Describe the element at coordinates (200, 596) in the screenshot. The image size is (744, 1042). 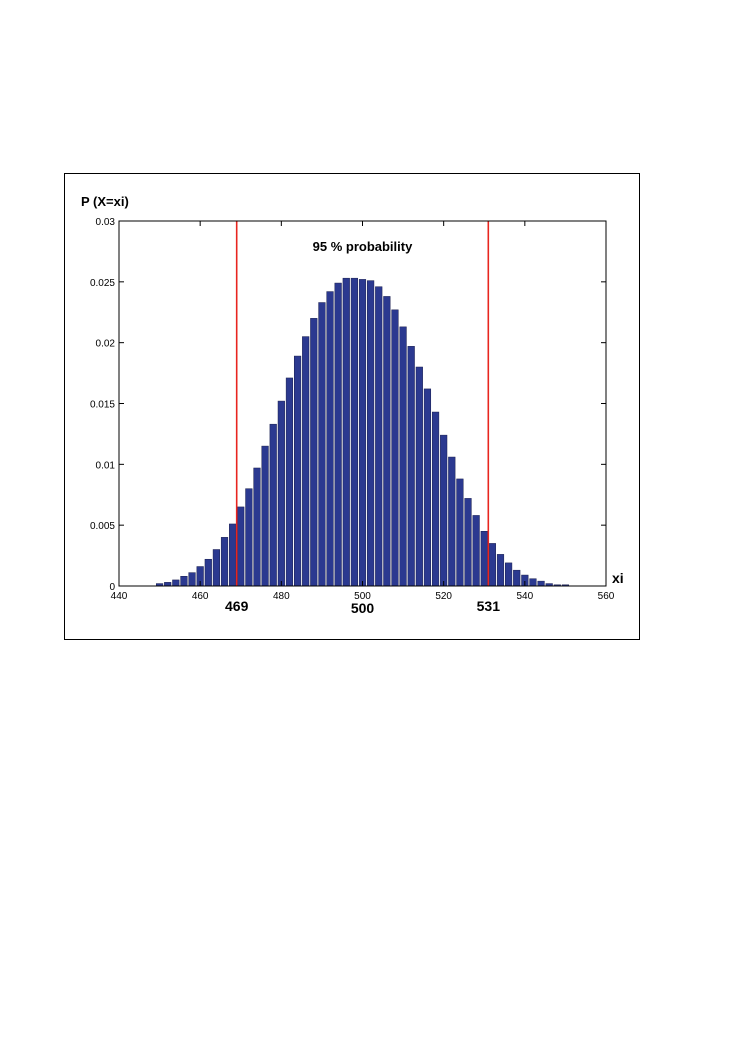
I see `x-tick-label: 460` at that location.